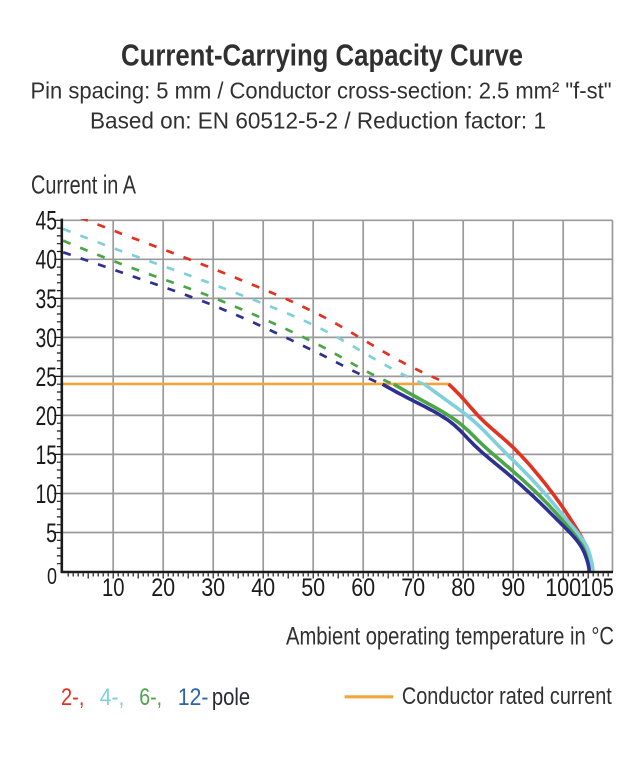  Describe the element at coordinates (47, 221) in the screenshot. I see `svg-text: 45` at that location.